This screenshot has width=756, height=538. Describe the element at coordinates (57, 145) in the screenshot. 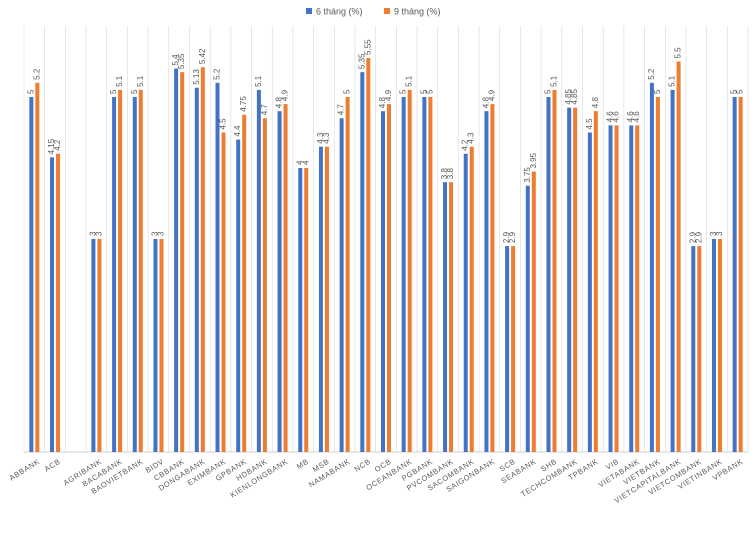

I see `data-label-acb-9-thang: 4.2` at that location.